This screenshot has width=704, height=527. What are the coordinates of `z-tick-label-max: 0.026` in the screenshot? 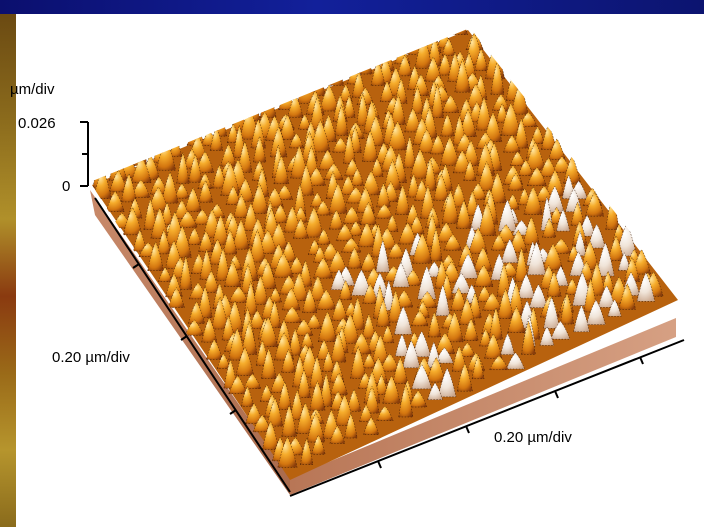 It's located at (37, 123).